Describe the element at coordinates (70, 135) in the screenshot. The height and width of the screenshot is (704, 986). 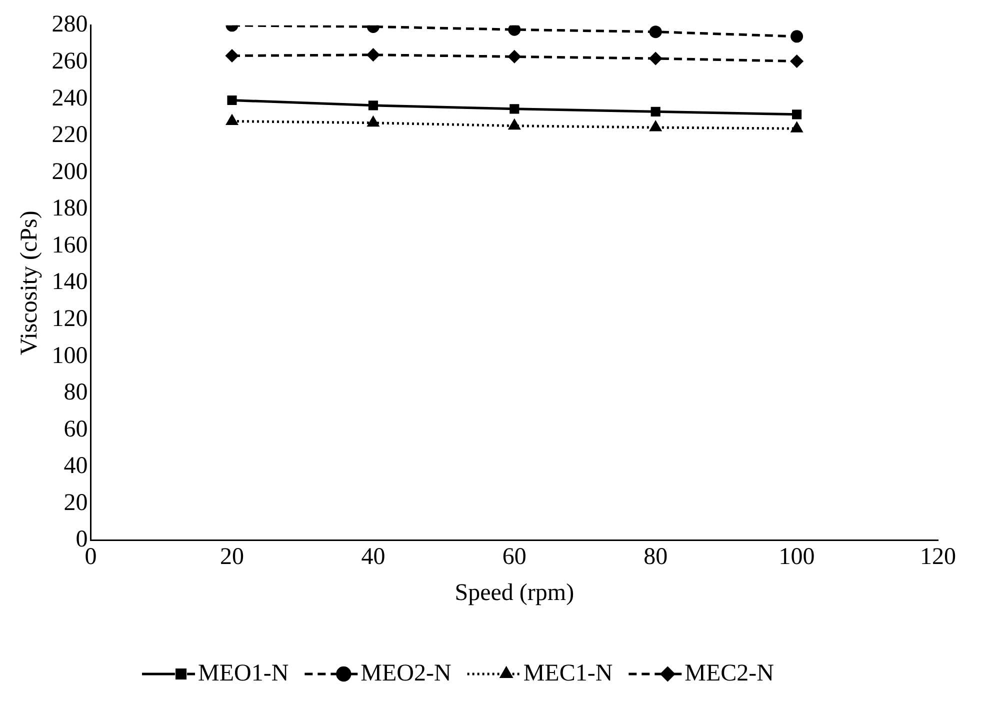
I see `y-tick-label: 220` at that location.